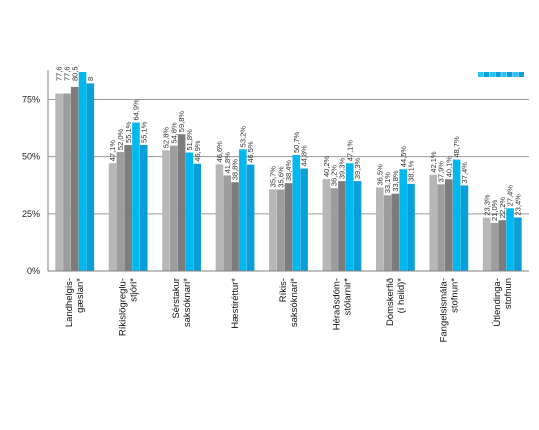  What do you see at coordinates (448, 167) in the screenshot?
I see `data-label-7-2: 40,1%` at bounding box center [448, 167].